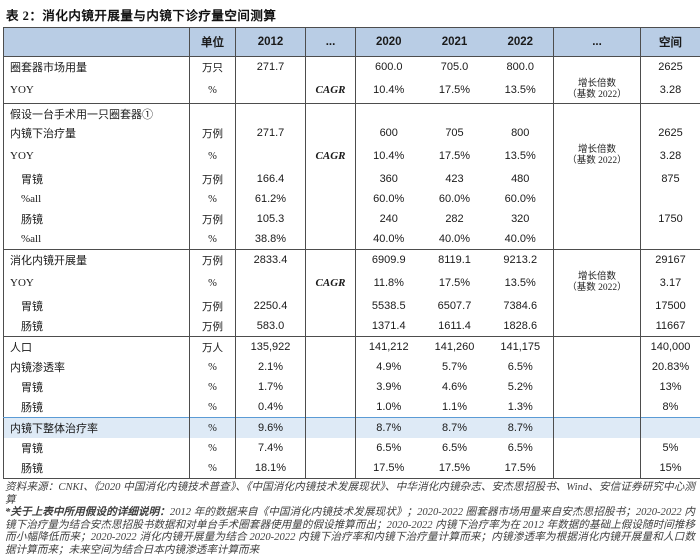 The height and width of the screenshot is (558, 700). What do you see at coordinates (389, 407) in the screenshot?
I see `table-cell: 1.0%` at bounding box center [389, 407].